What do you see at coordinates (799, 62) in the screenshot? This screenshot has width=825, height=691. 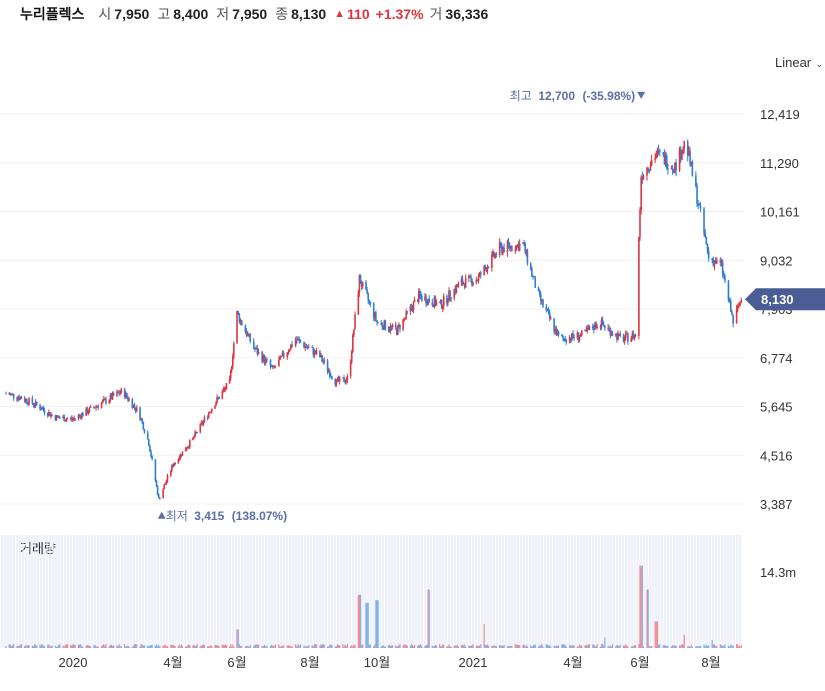 I see `scale-select: Linear ⌄` at bounding box center [799, 62].